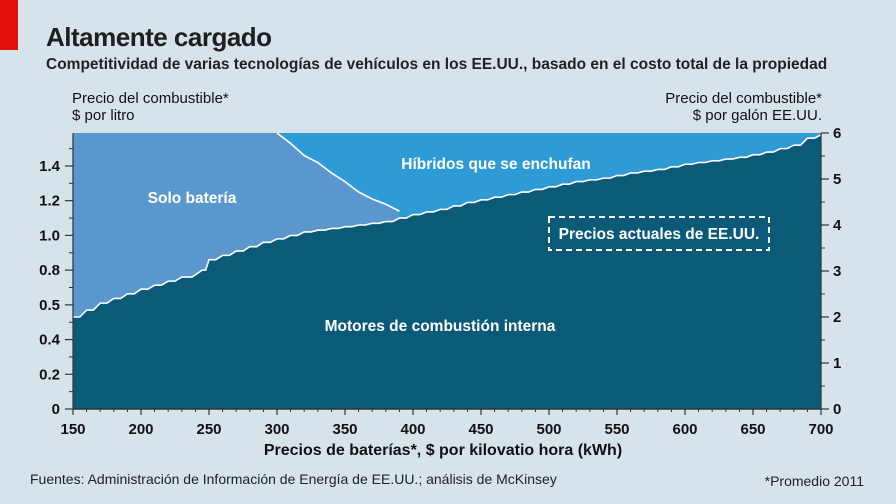 Image resolution: width=896 pixels, height=504 pixels. What do you see at coordinates (50, 340) in the screenshot?
I see `left-y-tick-label: 0.4` at bounding box center [50, 340].